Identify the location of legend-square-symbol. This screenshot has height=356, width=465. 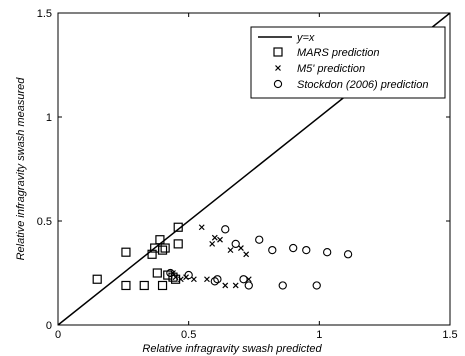
(278, 52).